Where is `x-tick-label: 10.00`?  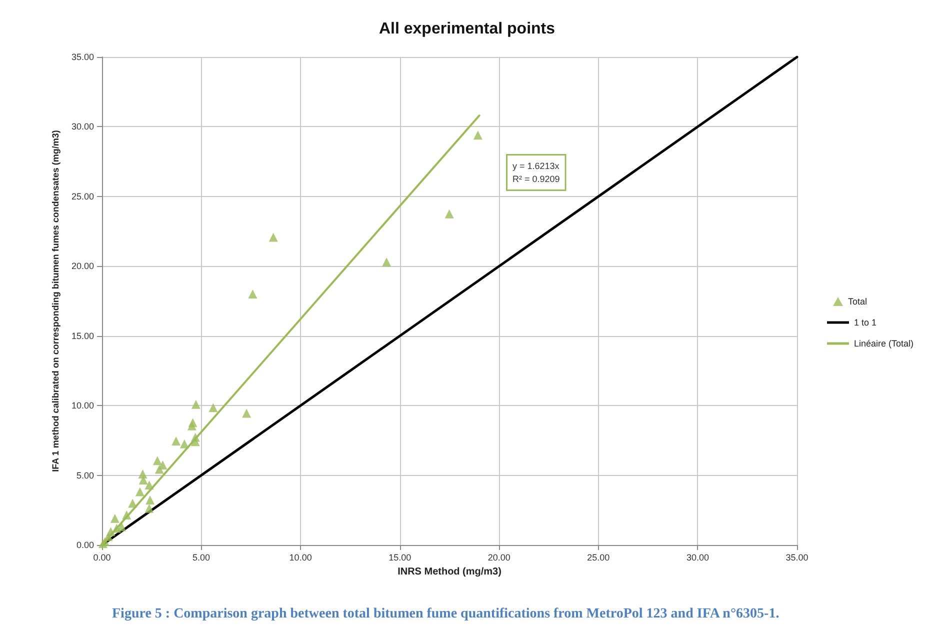 x-tick-label: 10.00 is located at coordinates (300, 557).